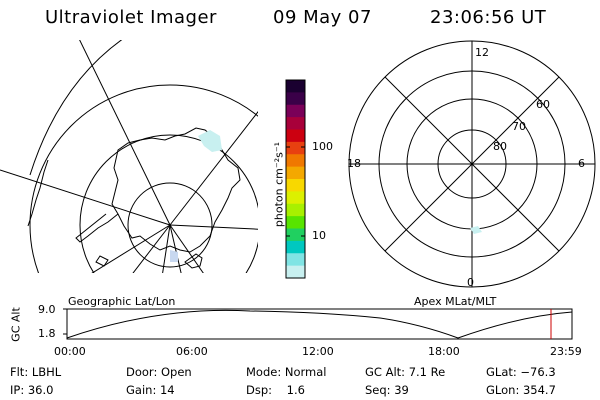 This screenshot has width=600, height=400. I want to click on time-tick-0000: 00:00, so click(70, 351).